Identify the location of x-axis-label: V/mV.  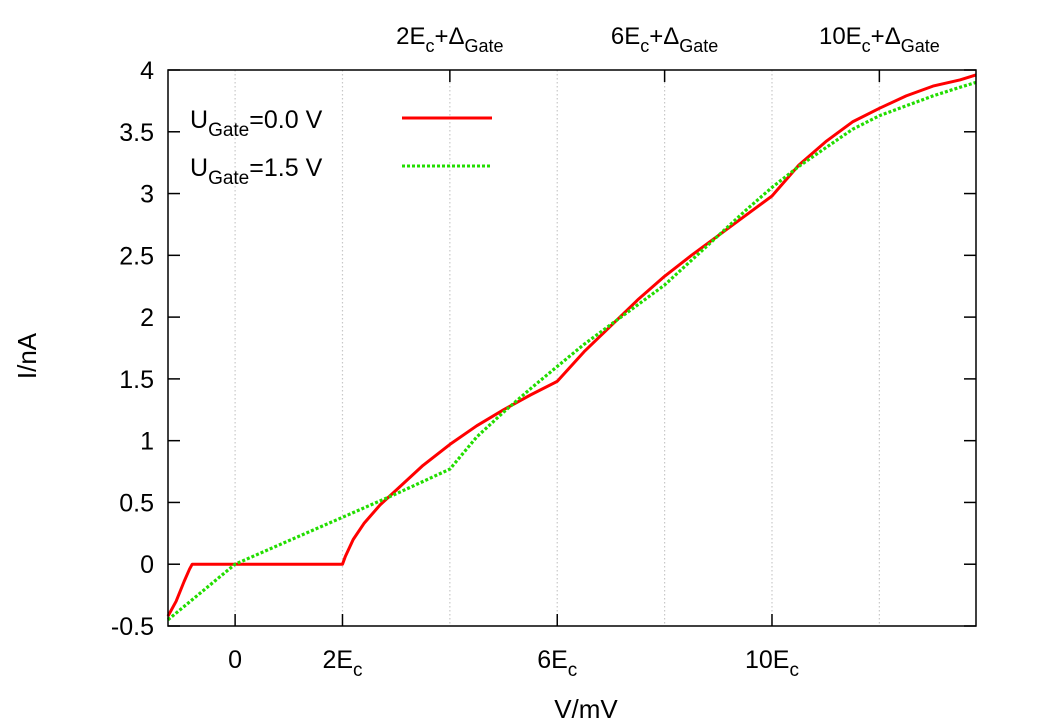
(586, 709).